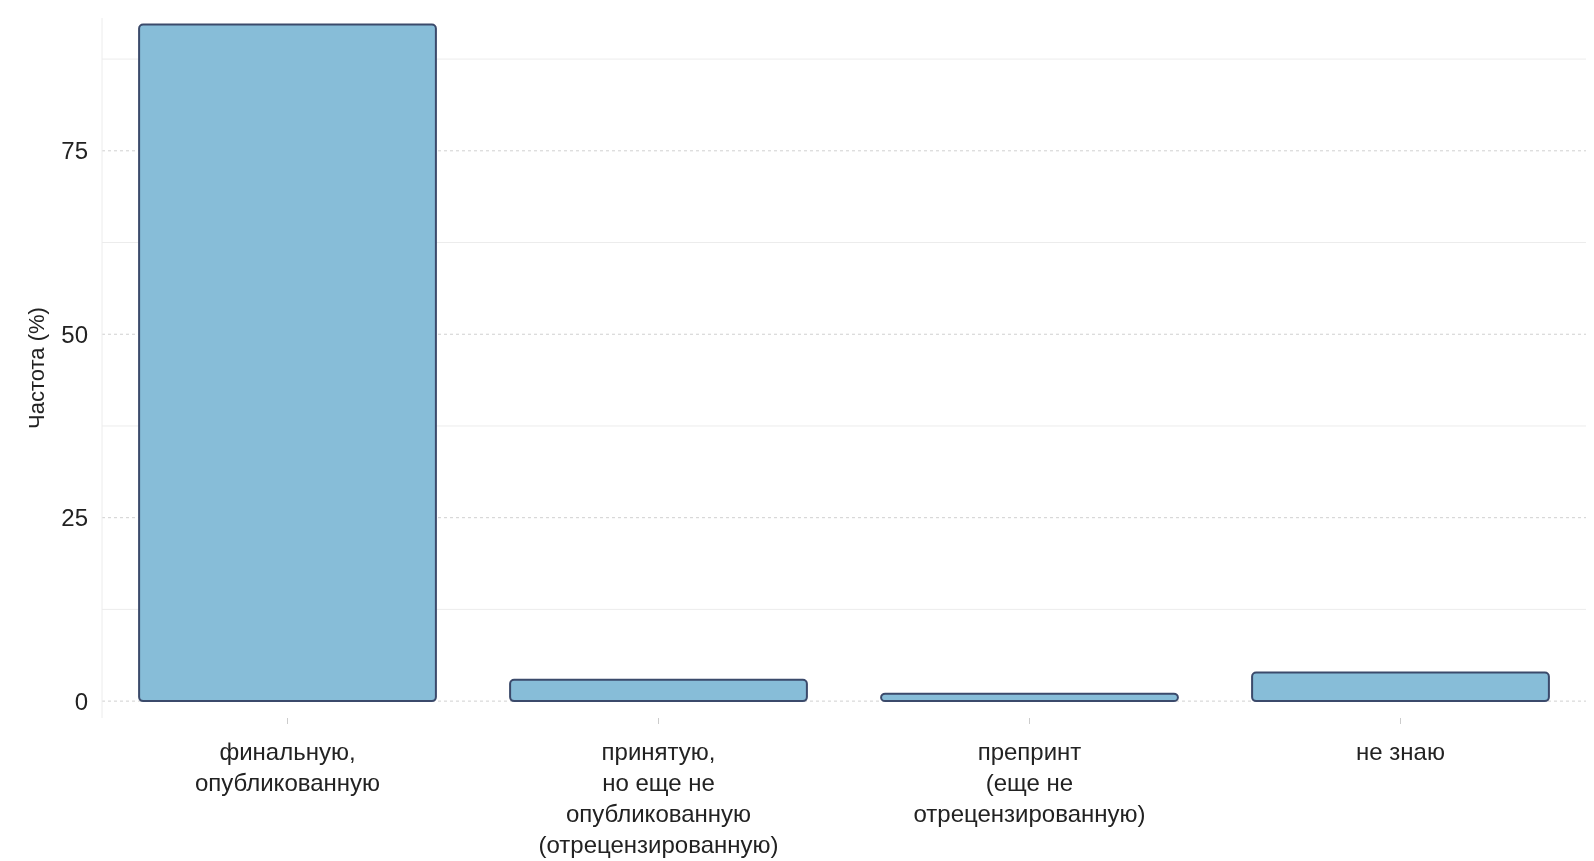 This screenshot has width=1594, height=861. I want to click on x-tick-label: препринт (еще не отрецензированную), so click(1029, 782).